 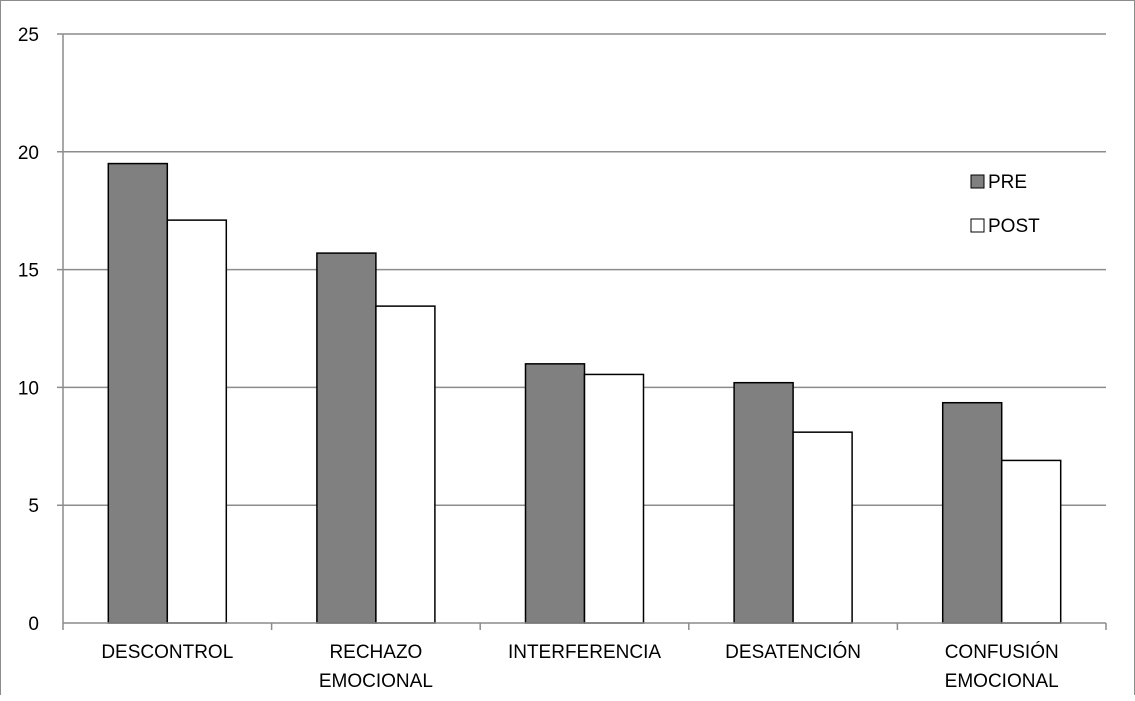 What do you see at coordinates (1005, 204) in the screenshot?
I see `legend: PRE POST` at bounding box center [1005, 204].